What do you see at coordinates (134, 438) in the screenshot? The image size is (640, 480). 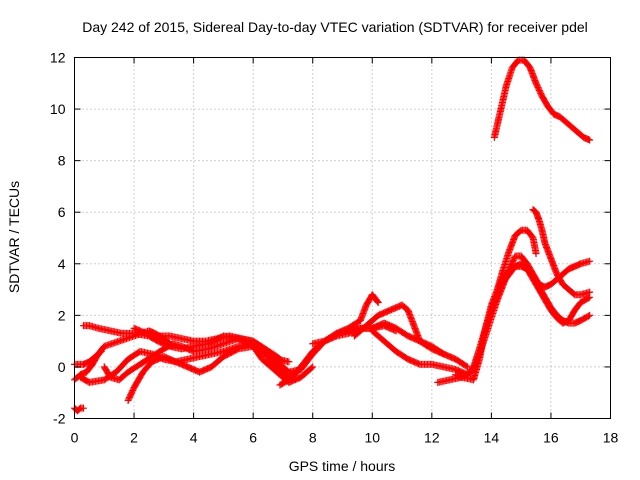 I see `x-tick-label: 2` at bounding box center [134, 438].